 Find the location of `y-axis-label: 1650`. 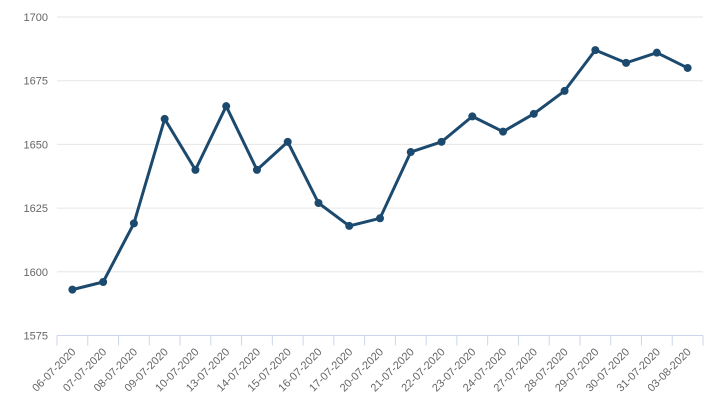

y-axis-label: 1650 is located at coordinates (36, 145).